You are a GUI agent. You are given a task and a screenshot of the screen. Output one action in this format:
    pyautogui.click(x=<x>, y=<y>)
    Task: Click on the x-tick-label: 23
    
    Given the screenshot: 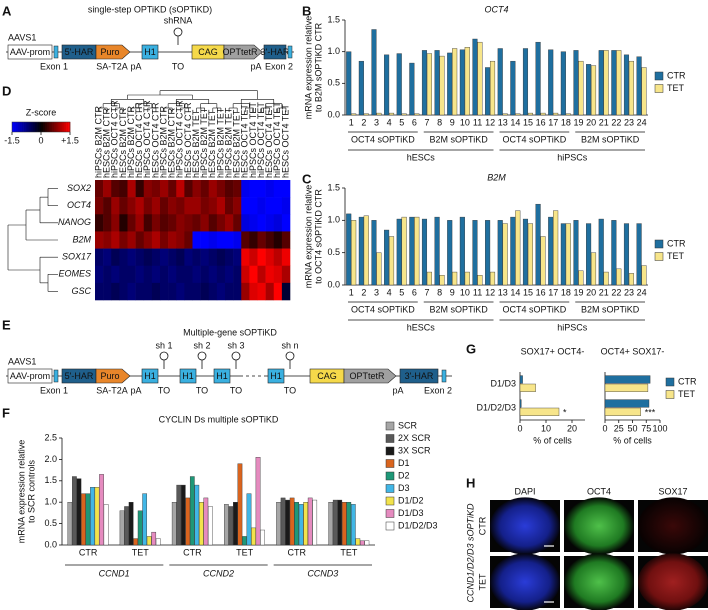 What is the action you would take?
    pyautogui.click(x=629, y=122)
    